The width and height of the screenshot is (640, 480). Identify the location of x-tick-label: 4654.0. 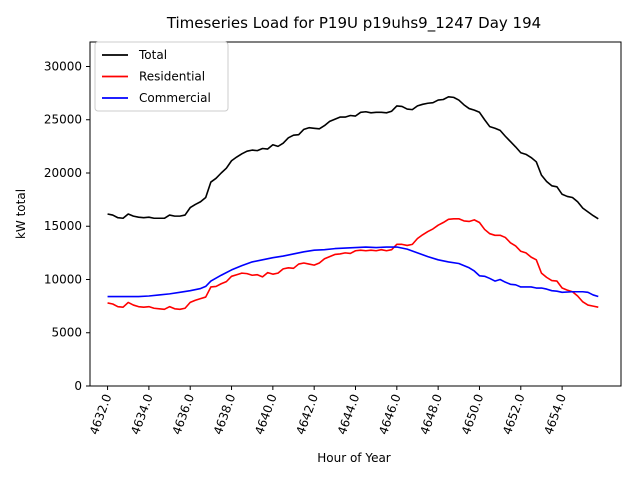
(555, 414).